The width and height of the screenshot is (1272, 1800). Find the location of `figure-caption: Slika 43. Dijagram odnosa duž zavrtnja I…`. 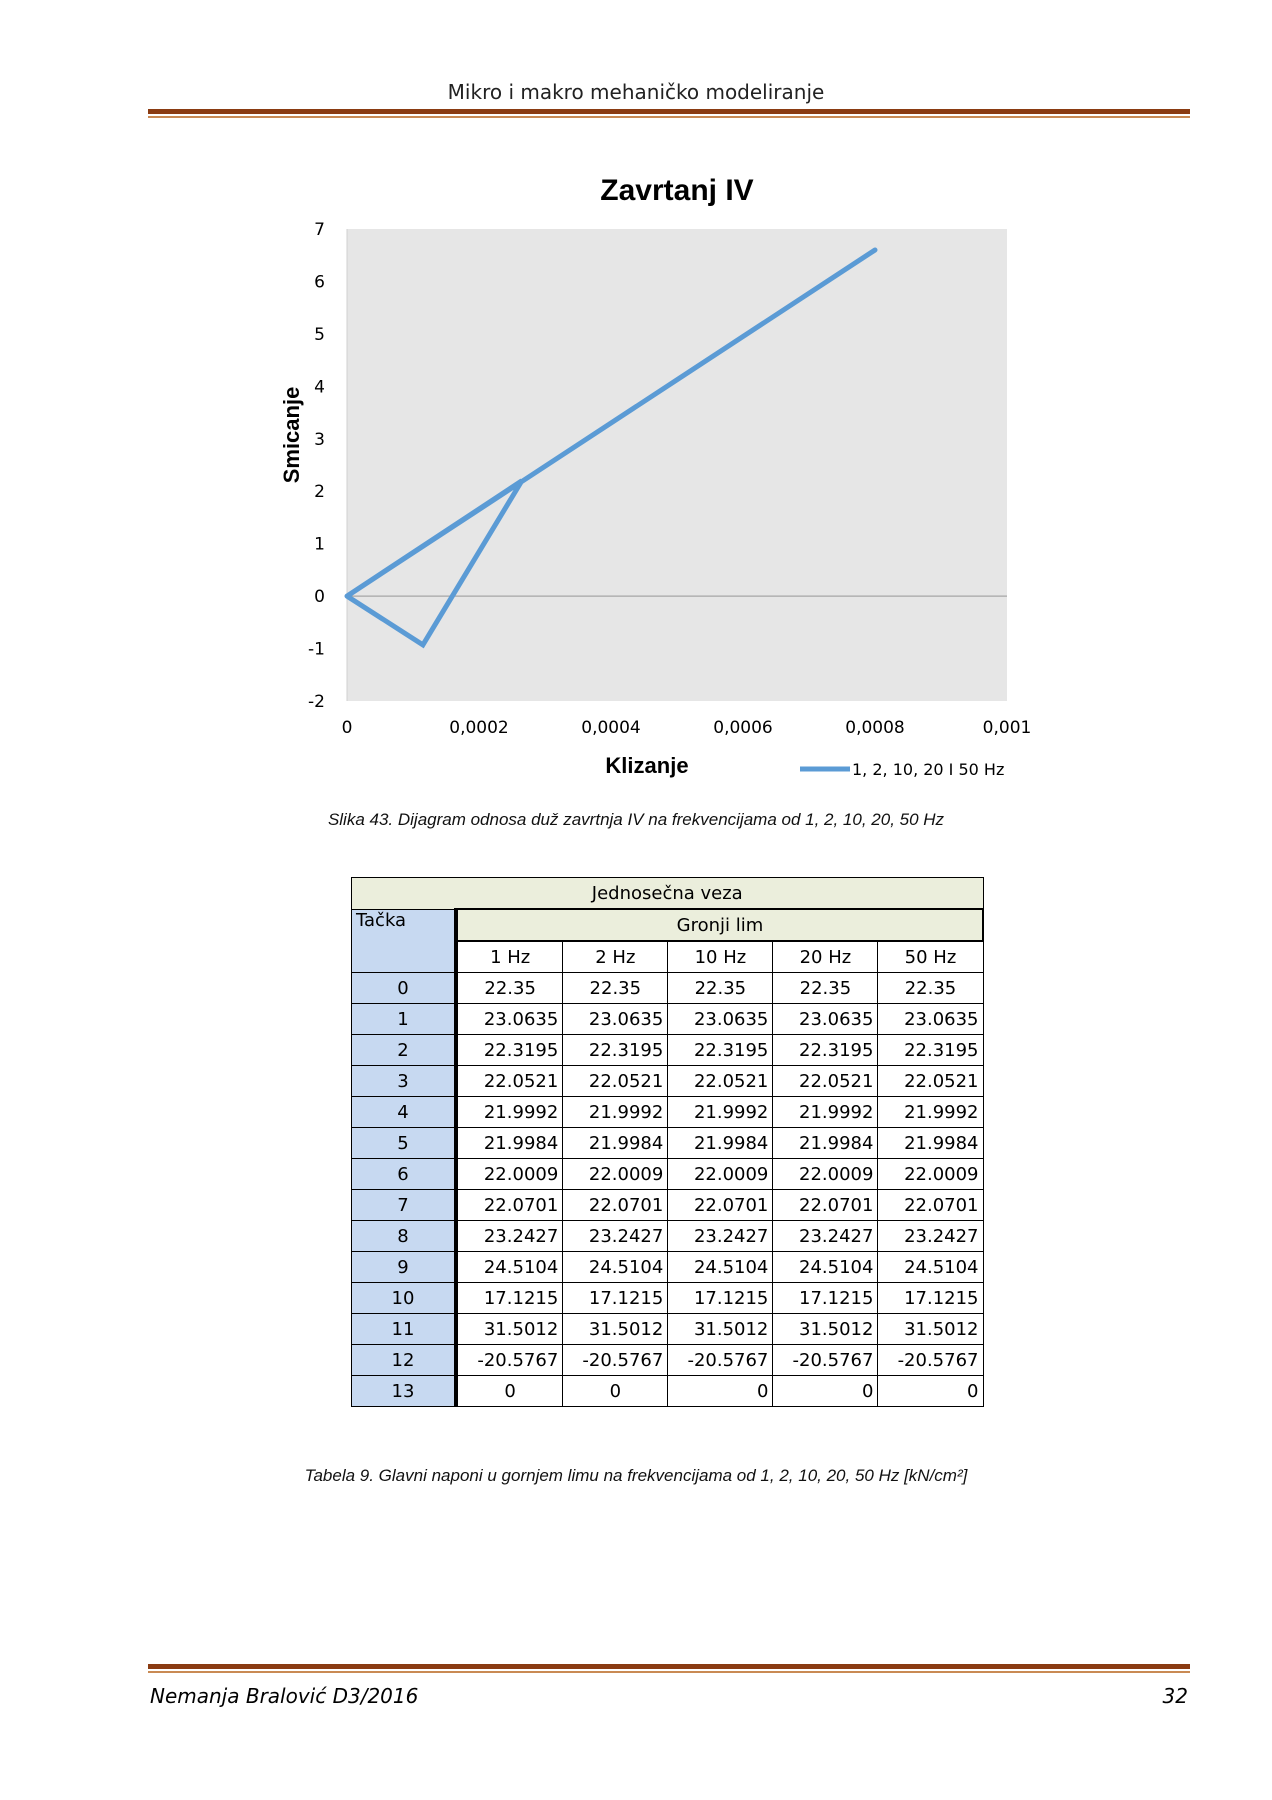

figure-caption: Slika 43. Dijagram odnosa duž zavrtnja I… is located at coordinates (636, 819).